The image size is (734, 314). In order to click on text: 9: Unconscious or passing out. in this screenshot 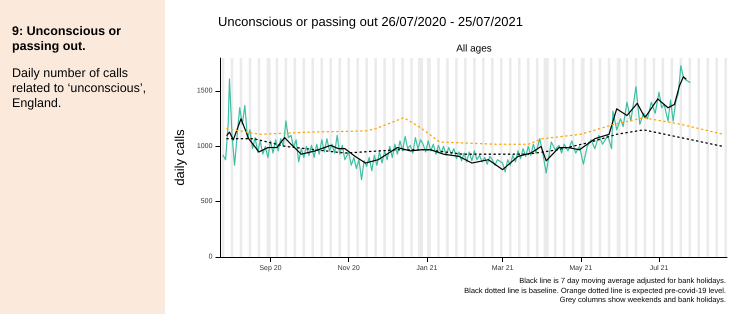, I will do `click(67, 38)`.